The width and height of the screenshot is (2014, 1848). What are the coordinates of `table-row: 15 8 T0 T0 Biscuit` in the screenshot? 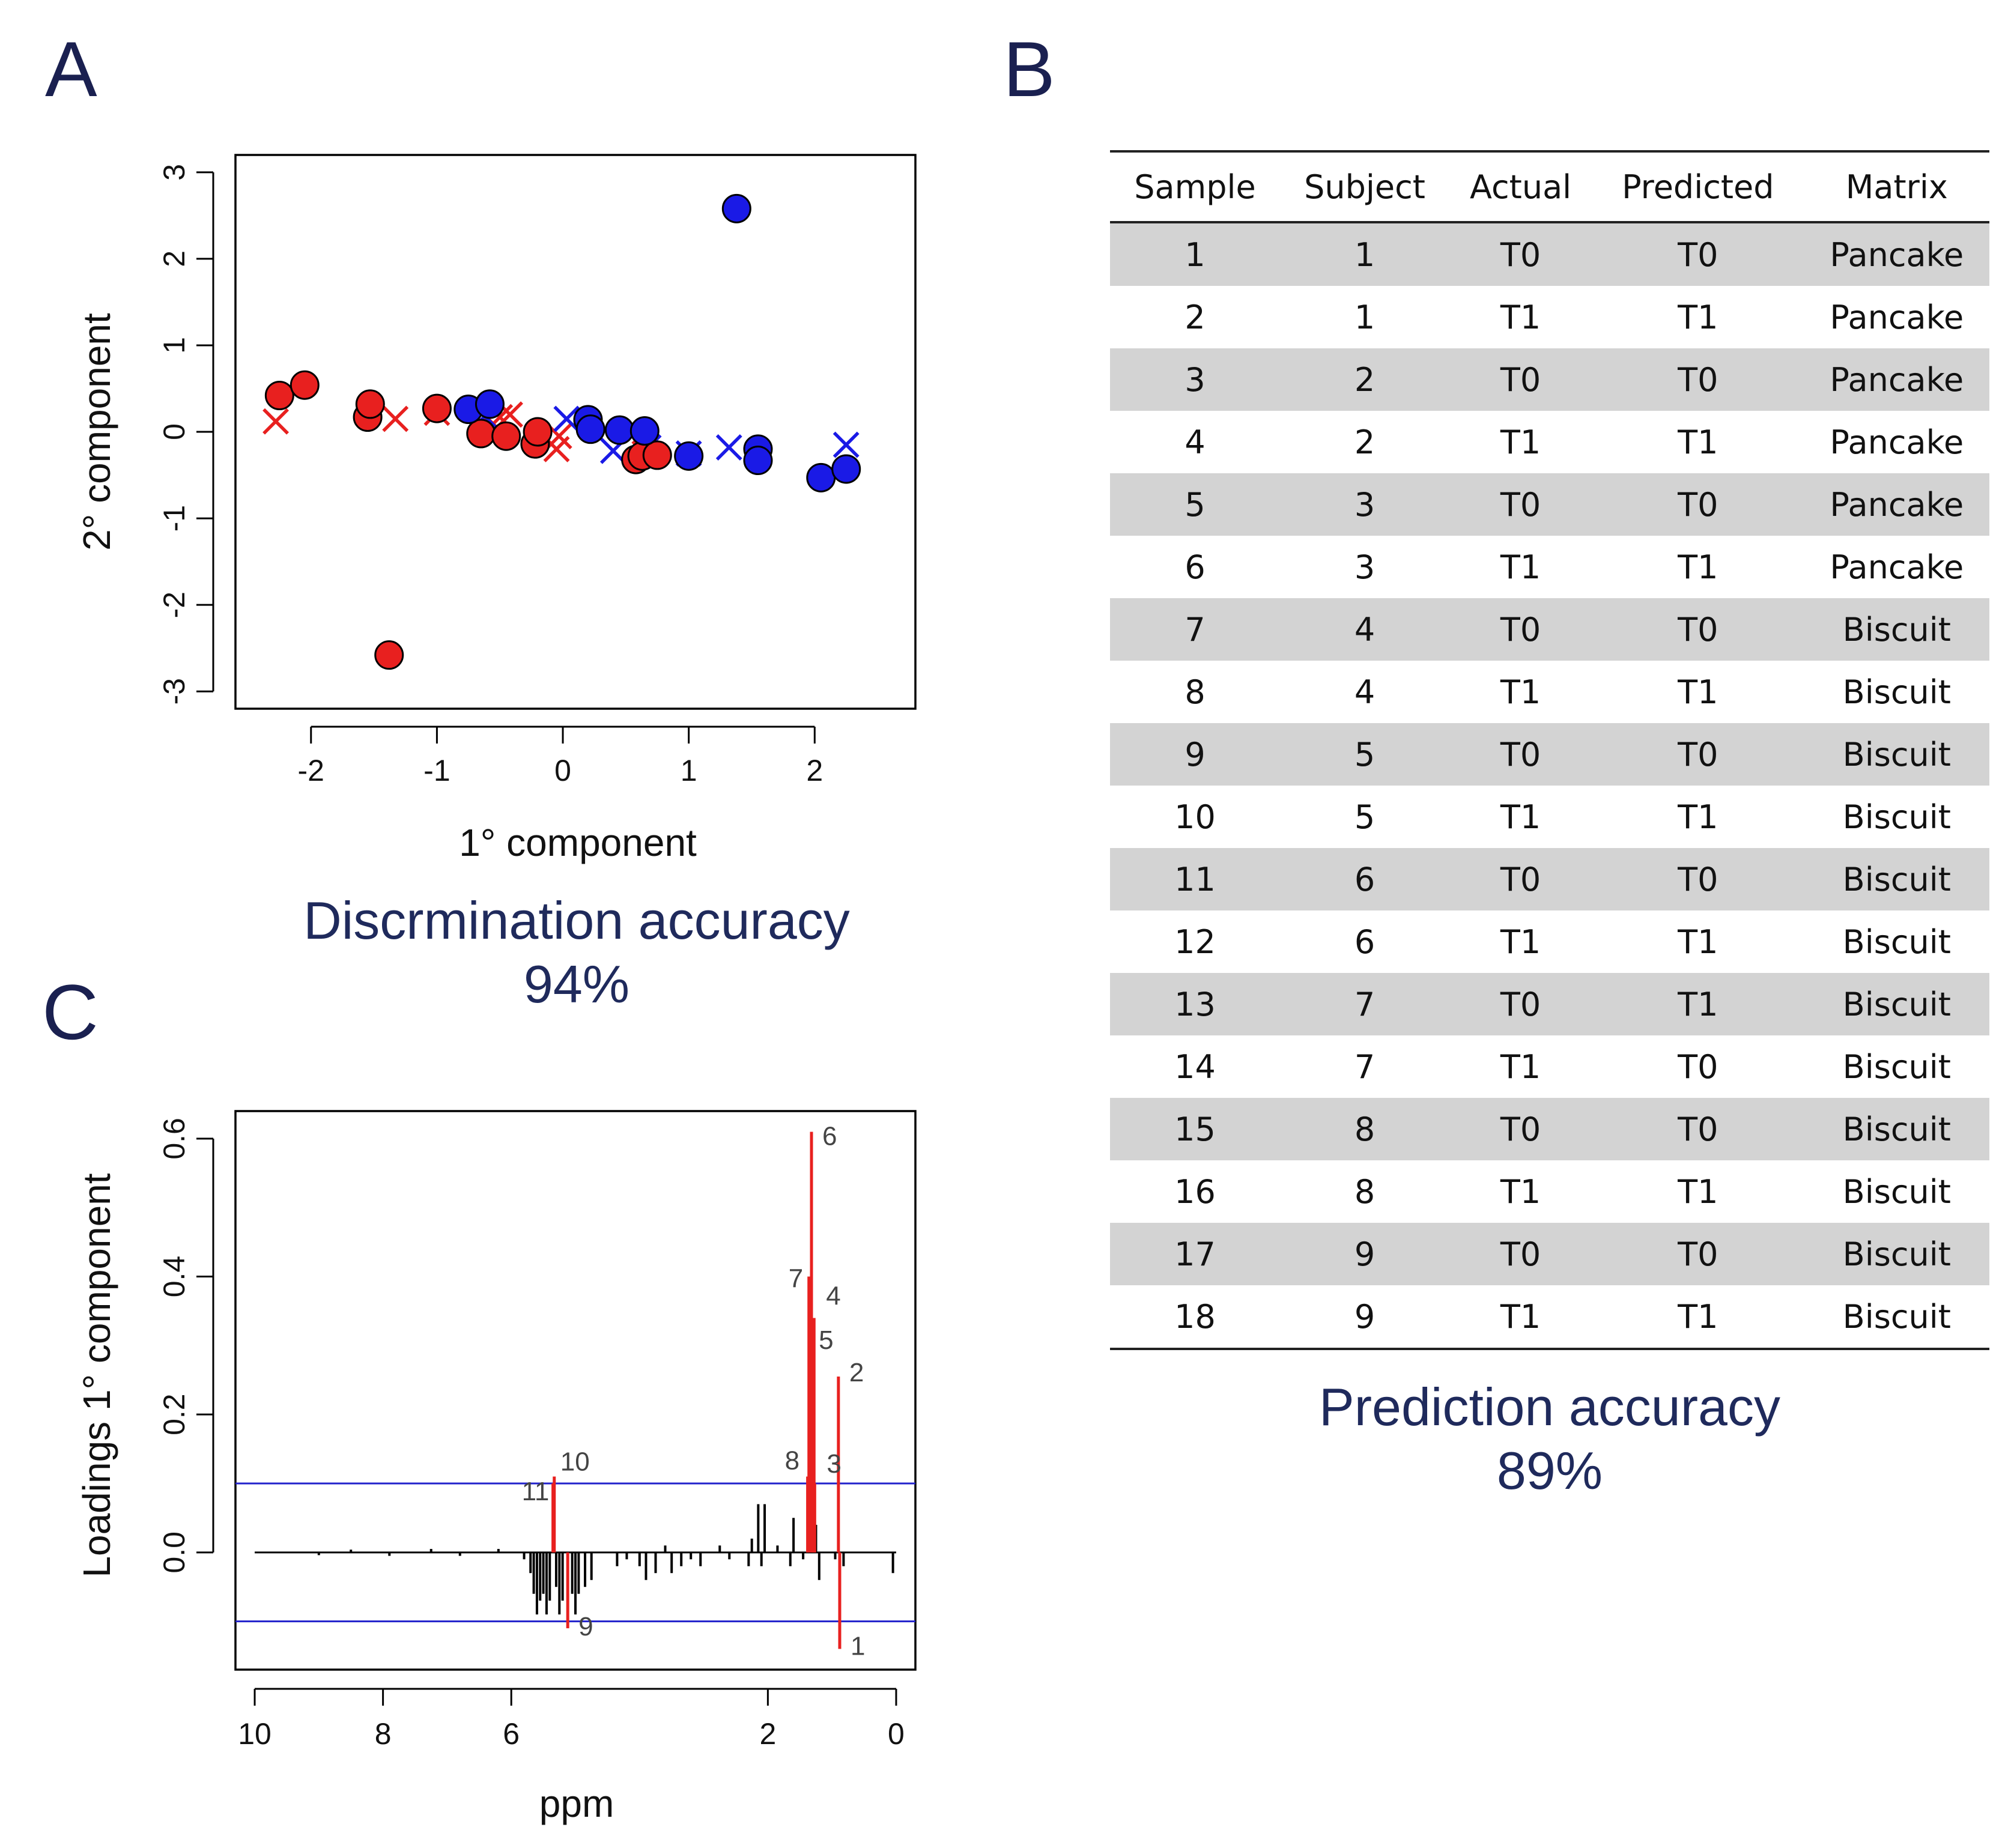 It's located at (1549, 1129).